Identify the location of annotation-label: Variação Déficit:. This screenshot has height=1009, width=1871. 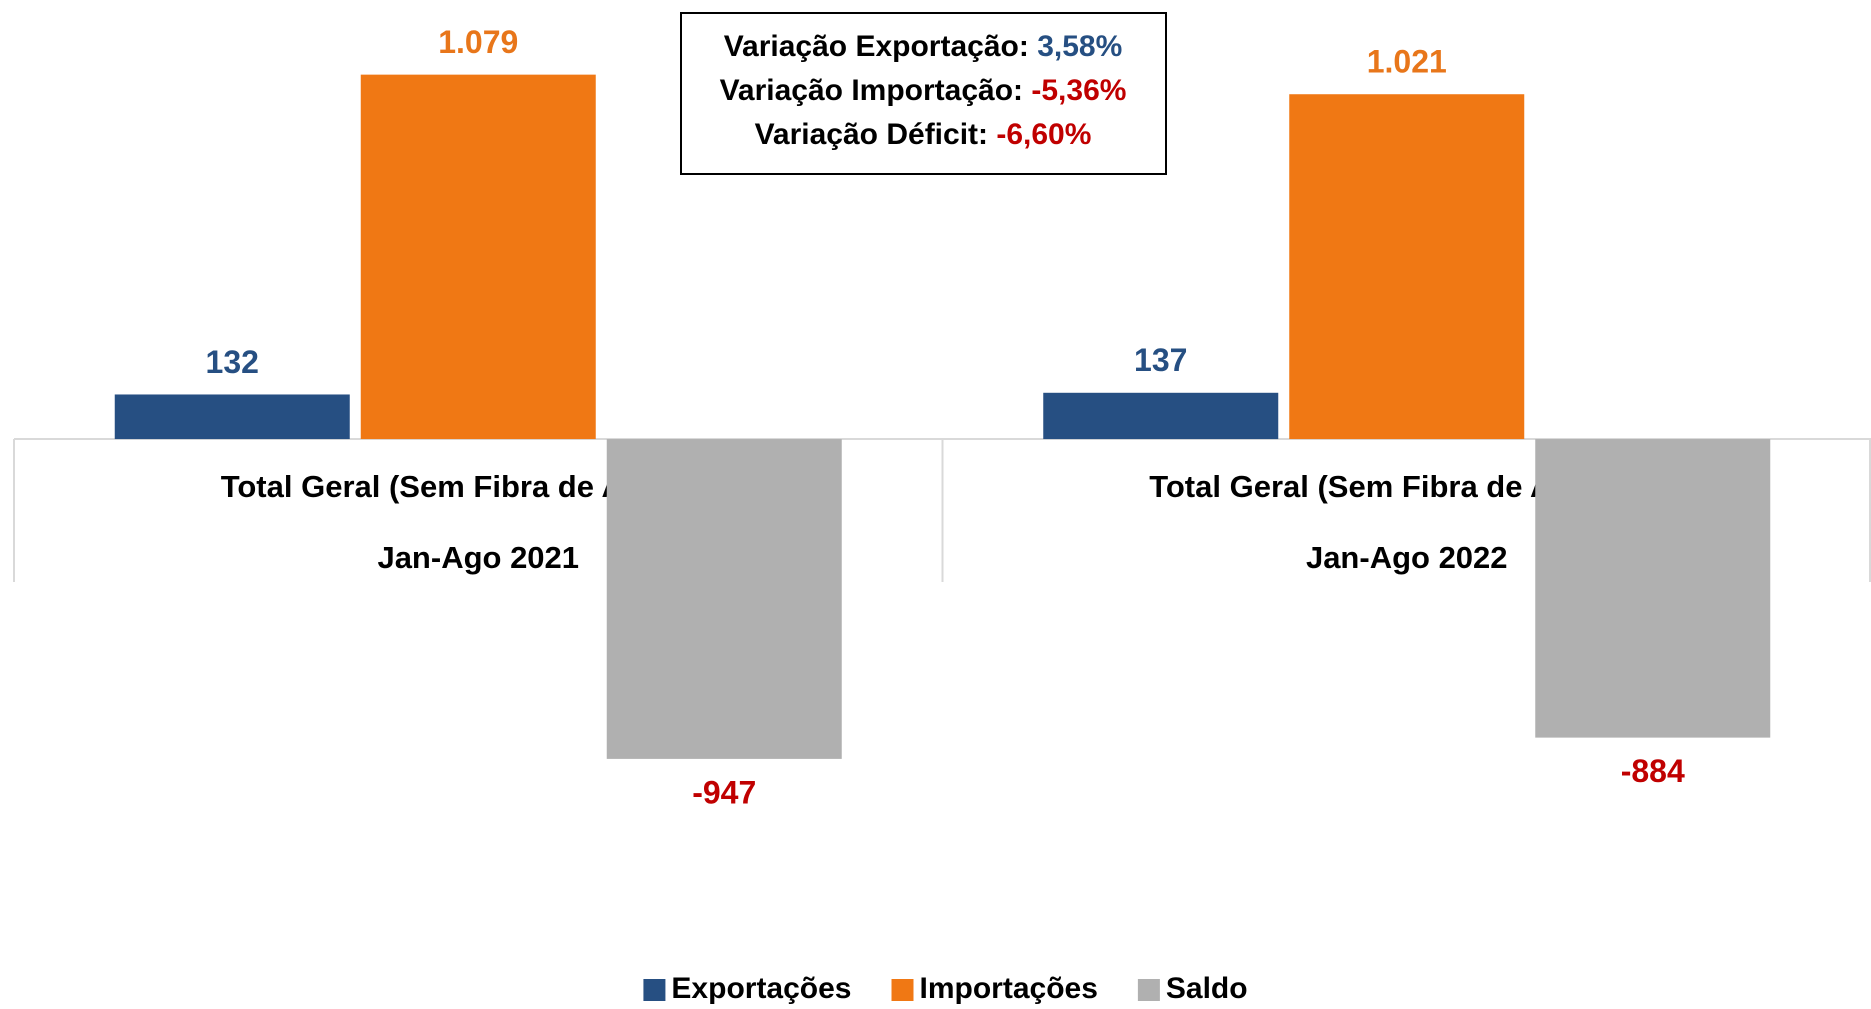
(871, 134).